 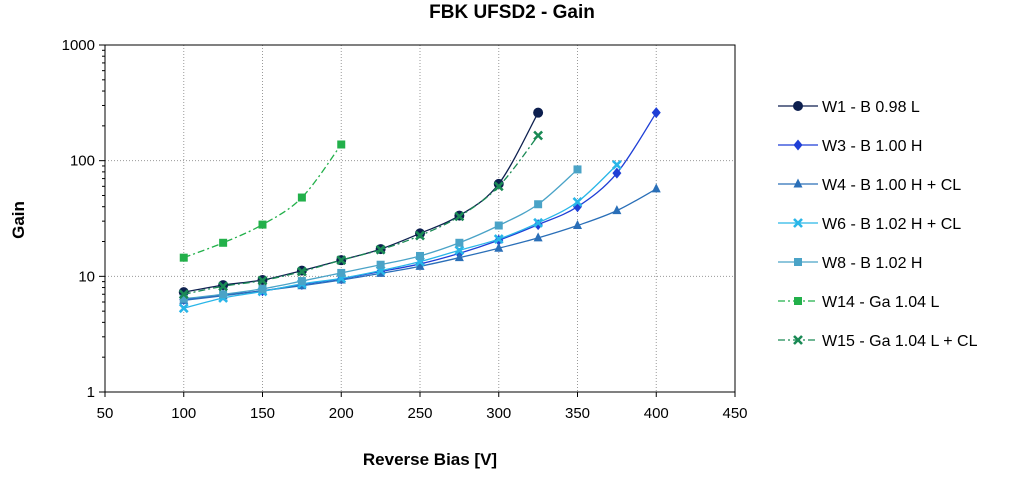 I want to click on x-tick-label: 50, so click(x=105, y=413).